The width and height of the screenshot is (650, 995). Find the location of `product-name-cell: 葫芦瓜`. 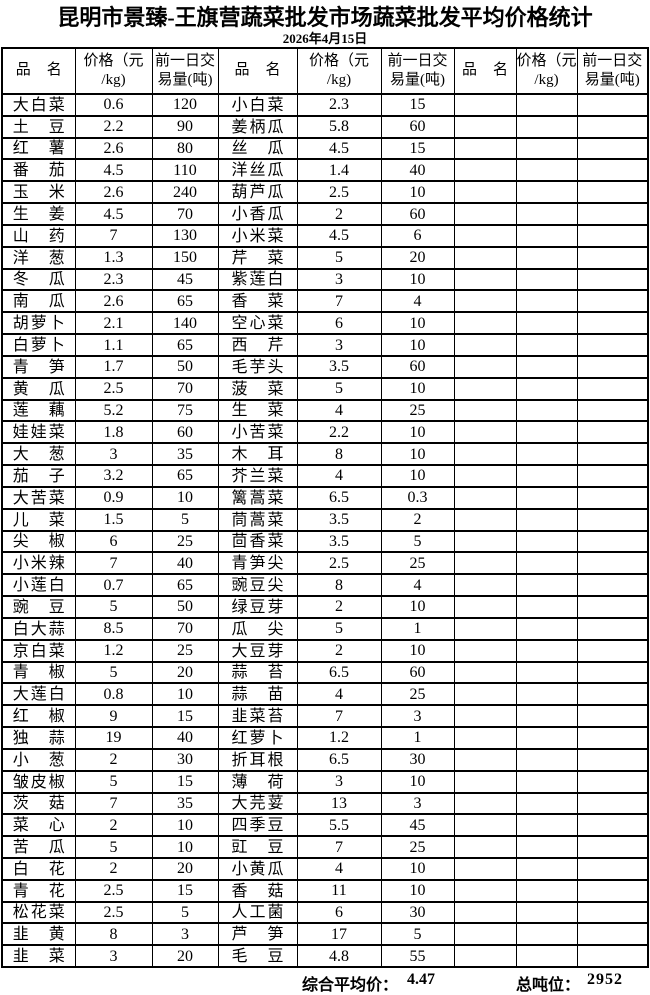

product-name-cell: 葫芦瓜 is located at coordinates (257, 192).